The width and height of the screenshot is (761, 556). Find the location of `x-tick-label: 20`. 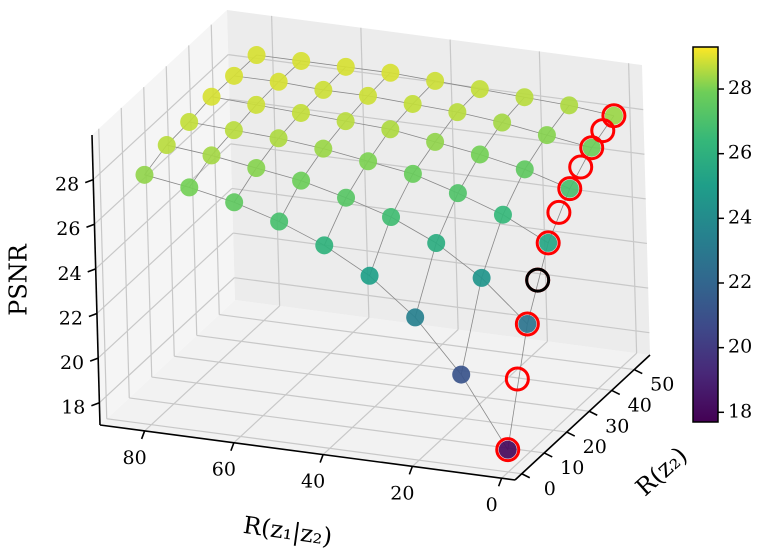

x-tick-label: 20 is located at coordinates (402, 493).